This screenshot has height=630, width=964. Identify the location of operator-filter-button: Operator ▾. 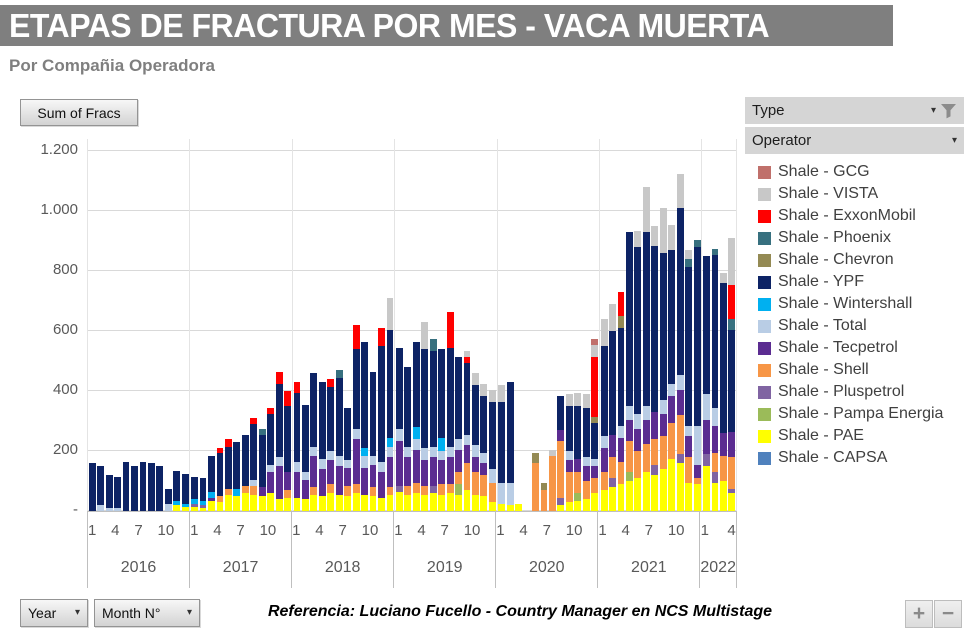
(854, 140).